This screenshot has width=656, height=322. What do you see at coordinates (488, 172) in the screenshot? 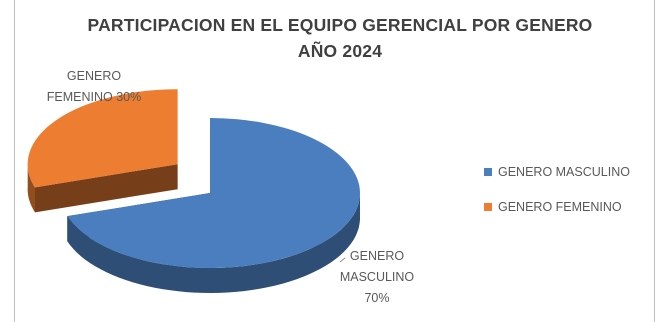
I see `legend-swatch-masculino` at bounding box center [488, 172].